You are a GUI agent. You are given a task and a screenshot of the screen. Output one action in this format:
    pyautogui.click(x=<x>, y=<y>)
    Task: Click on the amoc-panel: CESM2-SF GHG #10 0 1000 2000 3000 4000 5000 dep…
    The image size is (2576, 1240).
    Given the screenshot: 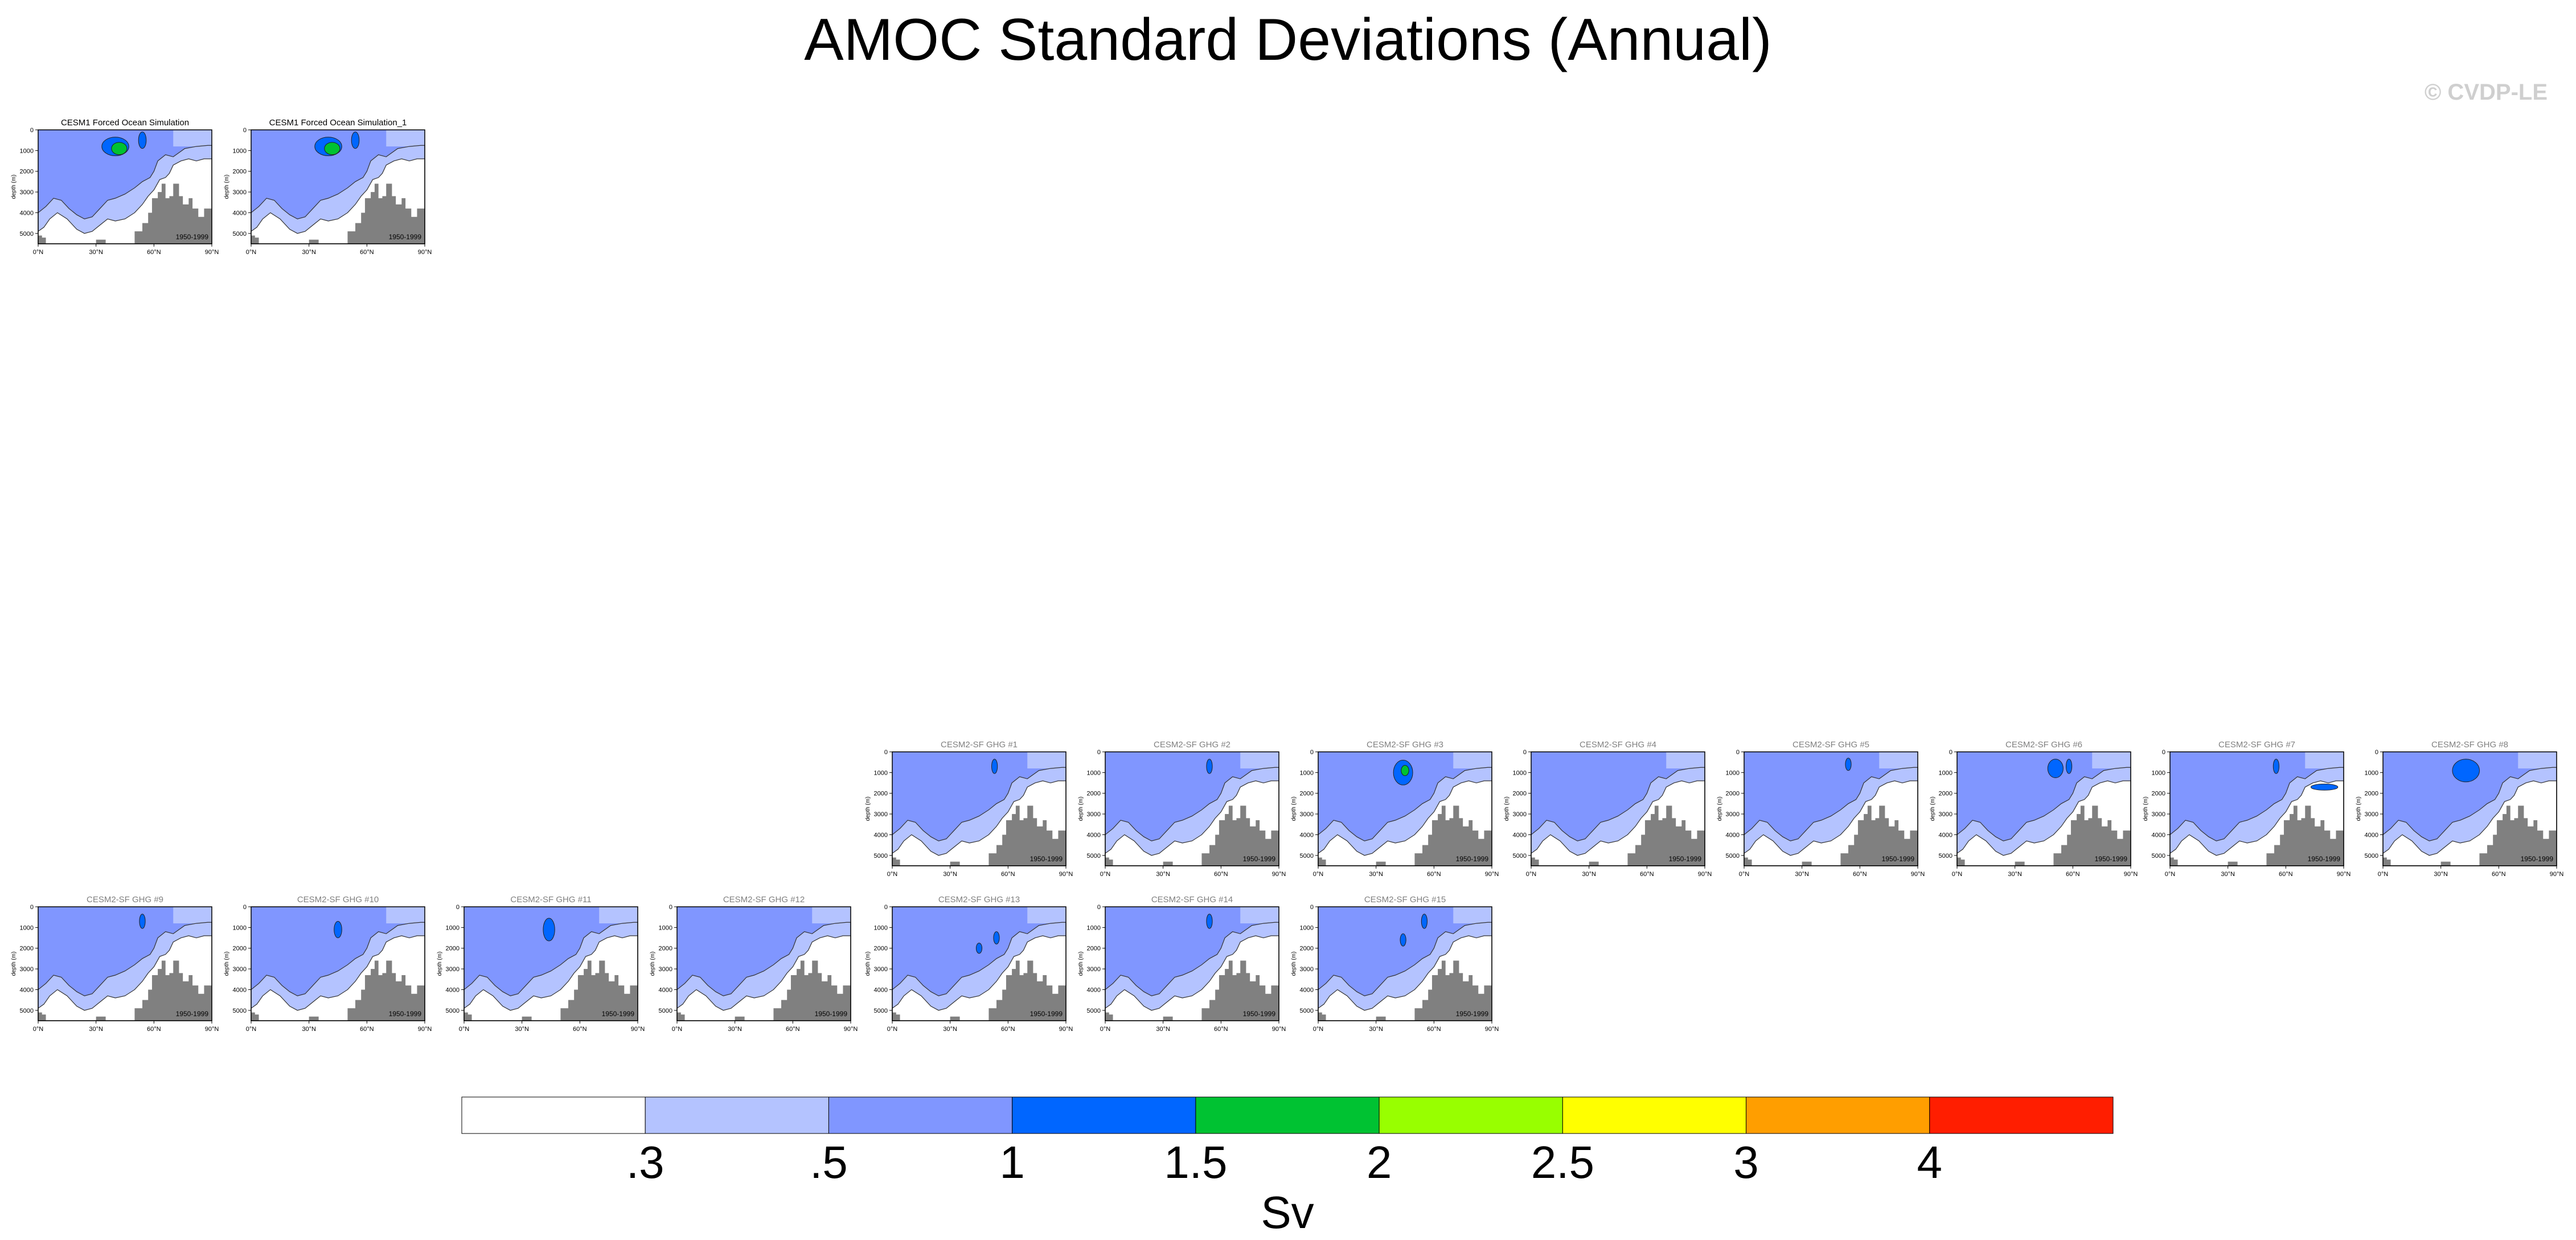 What is the action you would take?
    pyautogui.click(x=328, y=964)
    